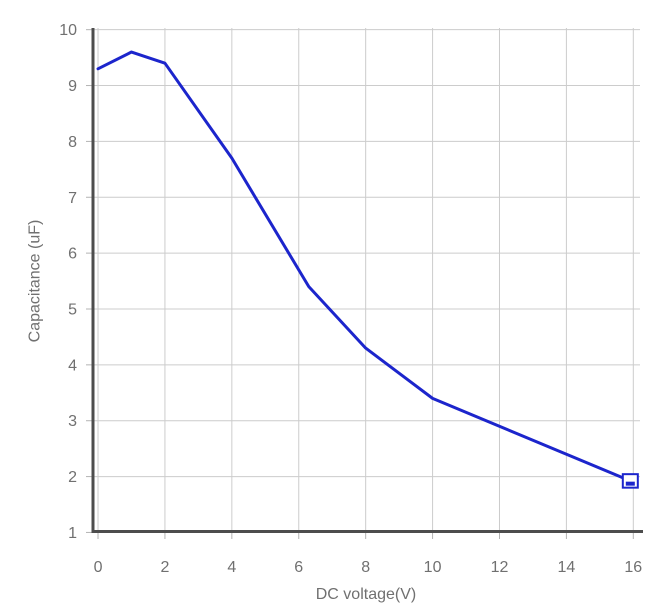 The image size is (663, 614). What do you see at coordinates (98, 567) in the screenshot?
I see `x-tick-label: 0` at bounding box center [98, 567].